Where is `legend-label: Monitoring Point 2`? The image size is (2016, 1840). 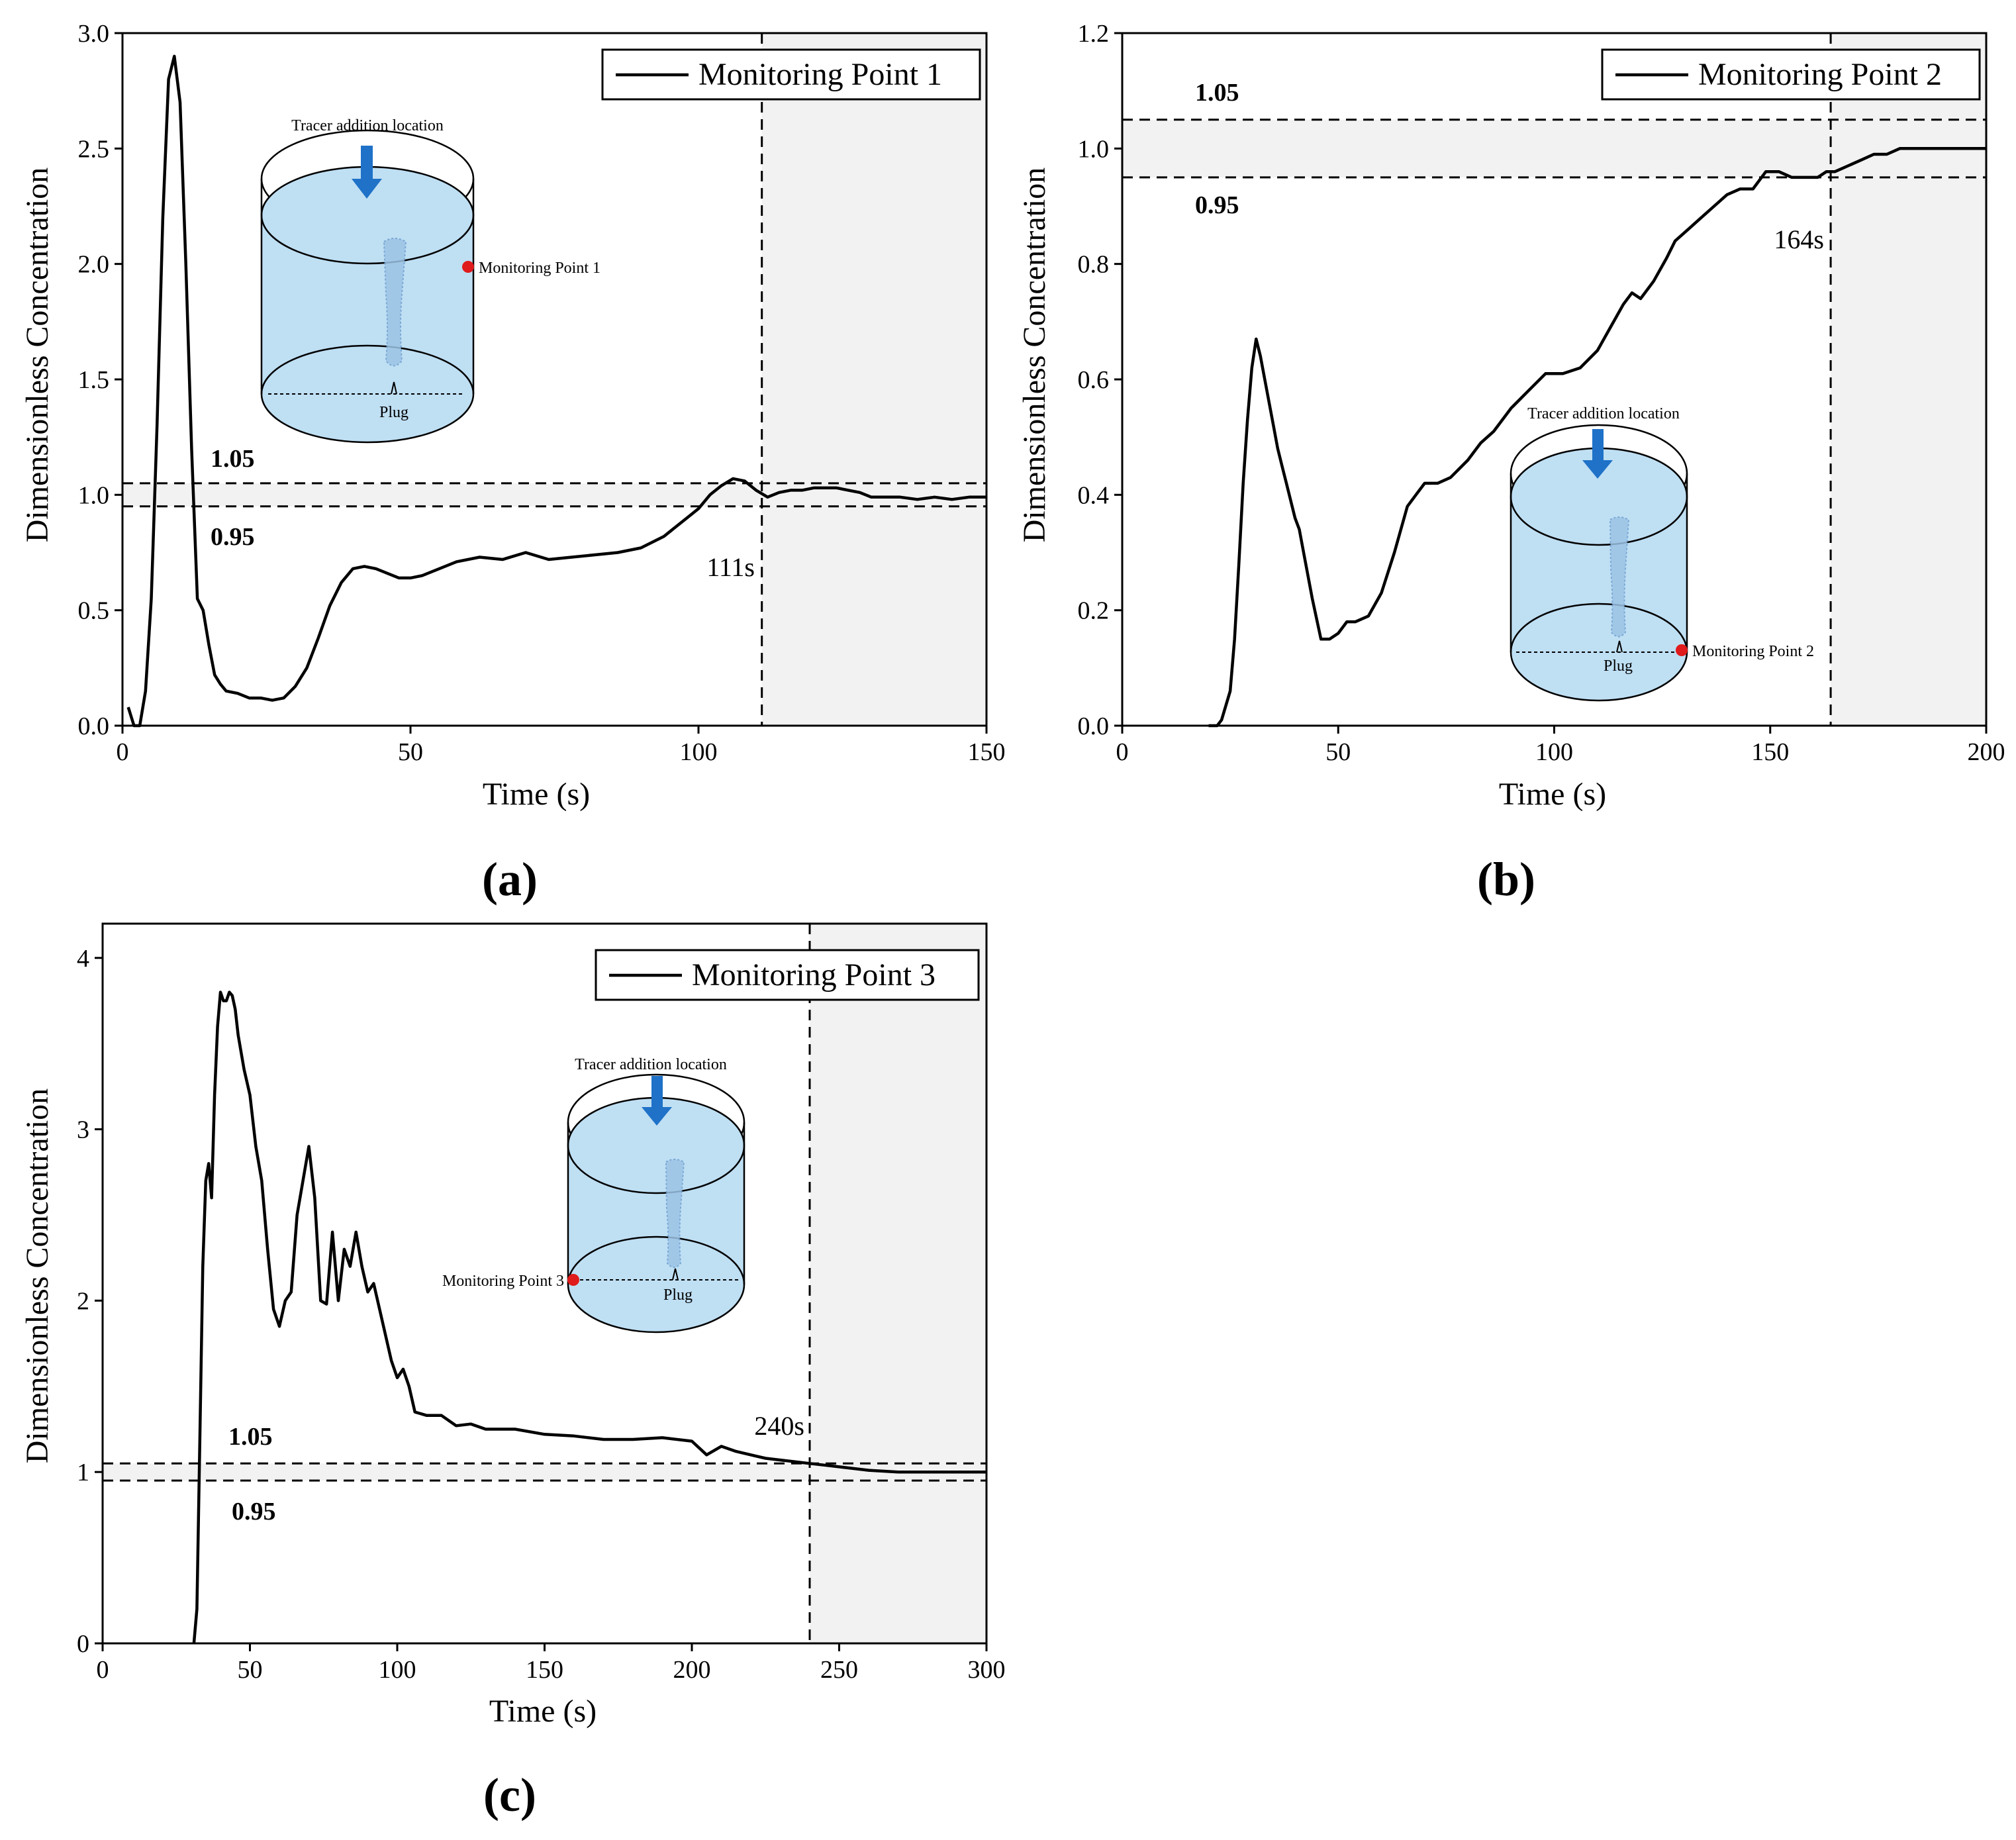
legend-label: Monitoring Point 2 is located at coordinates (1820, 75).